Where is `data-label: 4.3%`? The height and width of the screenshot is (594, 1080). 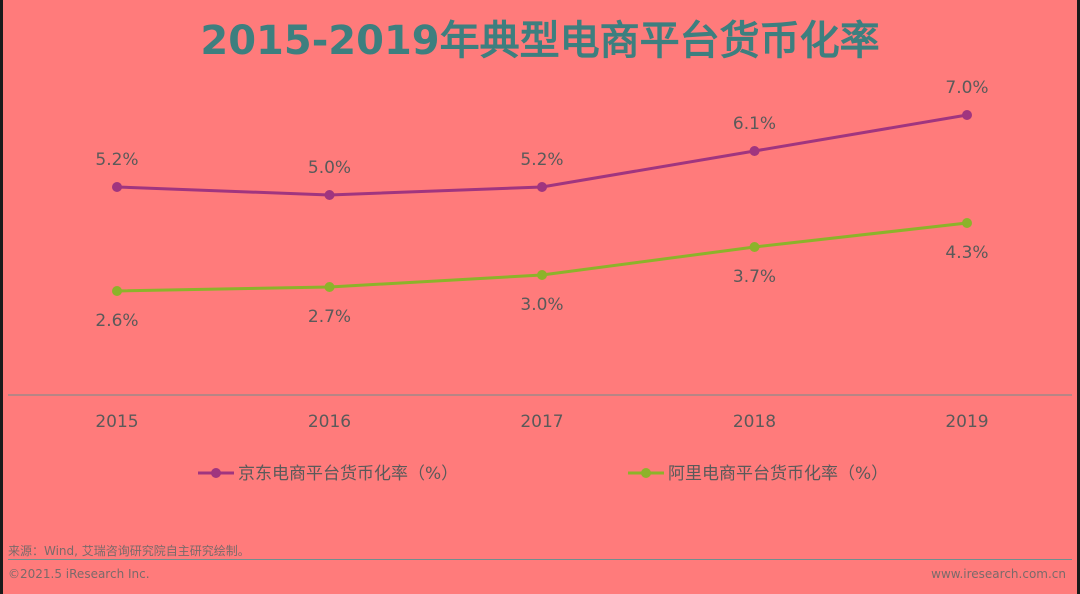 data-label: 4.3% is located at coordinates (966, 253).